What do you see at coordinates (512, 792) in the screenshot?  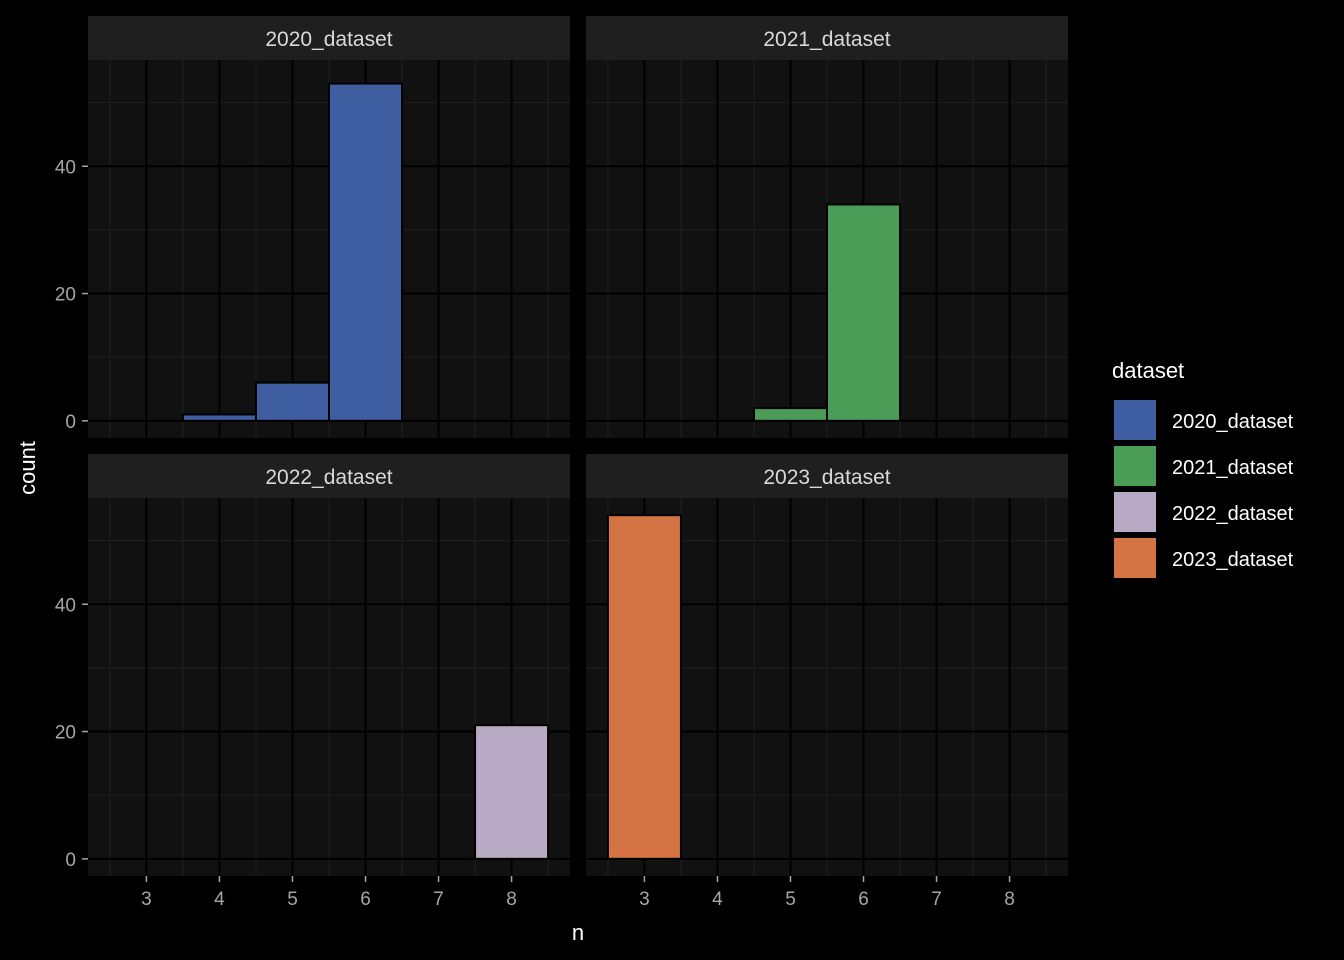 I see `bar-n8` at bounding box center [512, 792].